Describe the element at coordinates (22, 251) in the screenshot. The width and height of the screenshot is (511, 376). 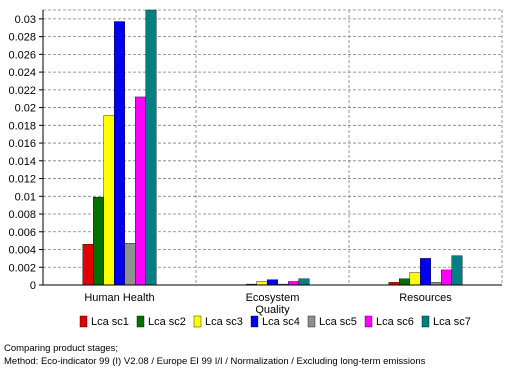
I see `y-tick-label: 0.004` at that location.